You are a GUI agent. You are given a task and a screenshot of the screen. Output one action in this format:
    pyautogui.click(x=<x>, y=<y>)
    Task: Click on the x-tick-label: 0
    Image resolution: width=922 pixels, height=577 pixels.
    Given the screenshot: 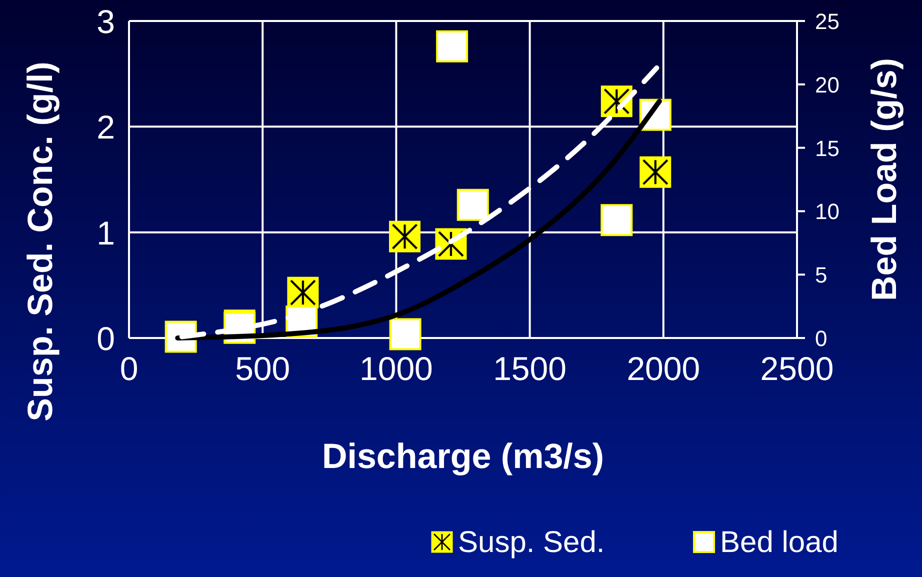 What is the action you would take?
    pyautogui.click(x=129, y=368)
    